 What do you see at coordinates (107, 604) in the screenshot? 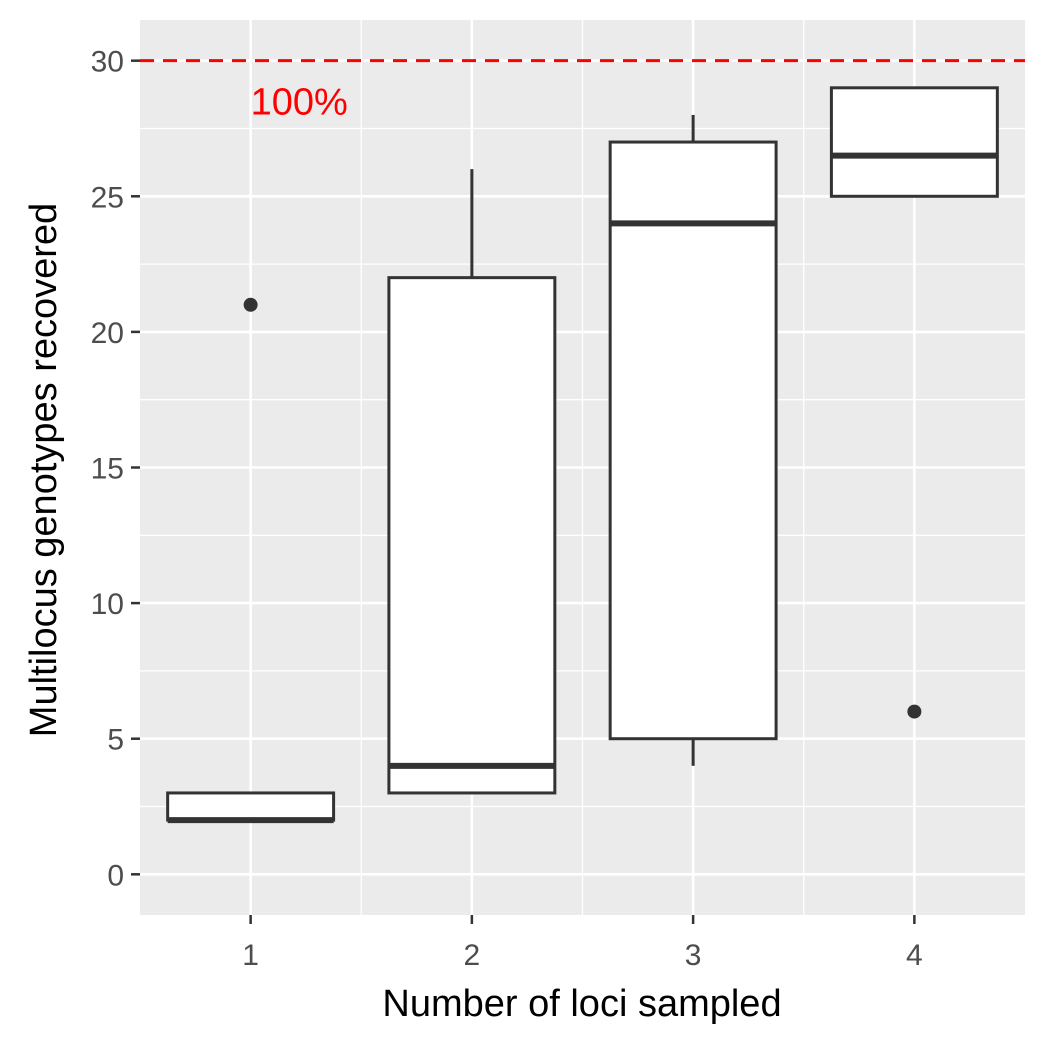
I see `y-tick-label: 10` at bounding box center [107, 604].